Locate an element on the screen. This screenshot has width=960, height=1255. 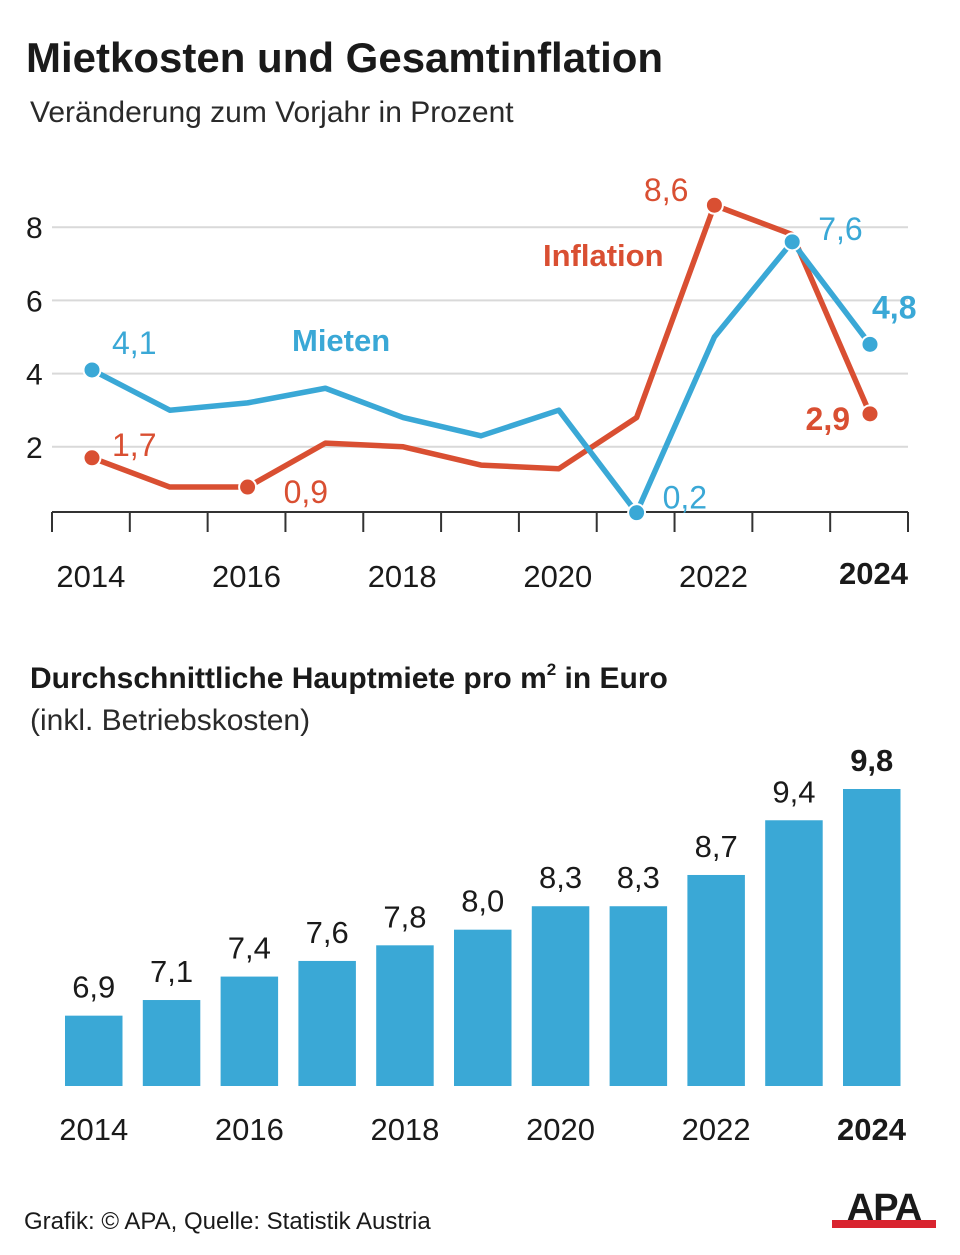
series-label-mieten: Mieten is located at coordinates (341, 340).